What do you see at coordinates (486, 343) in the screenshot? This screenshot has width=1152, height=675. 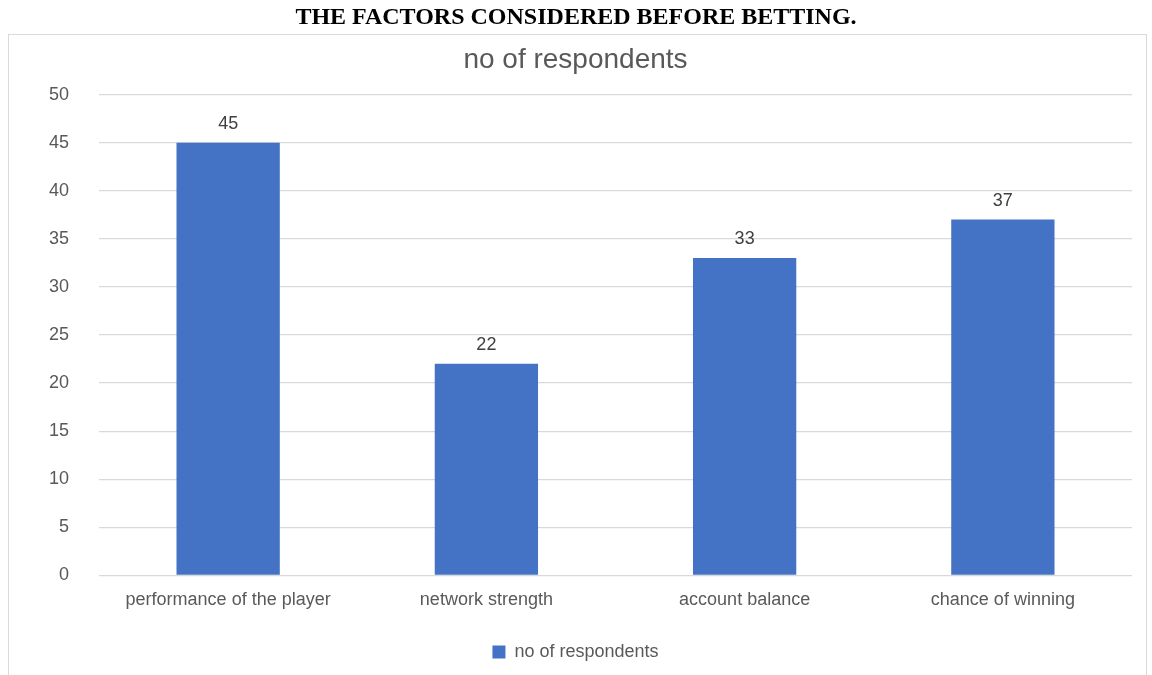 I see `data-label: 22` at bounding box center [486, 343].